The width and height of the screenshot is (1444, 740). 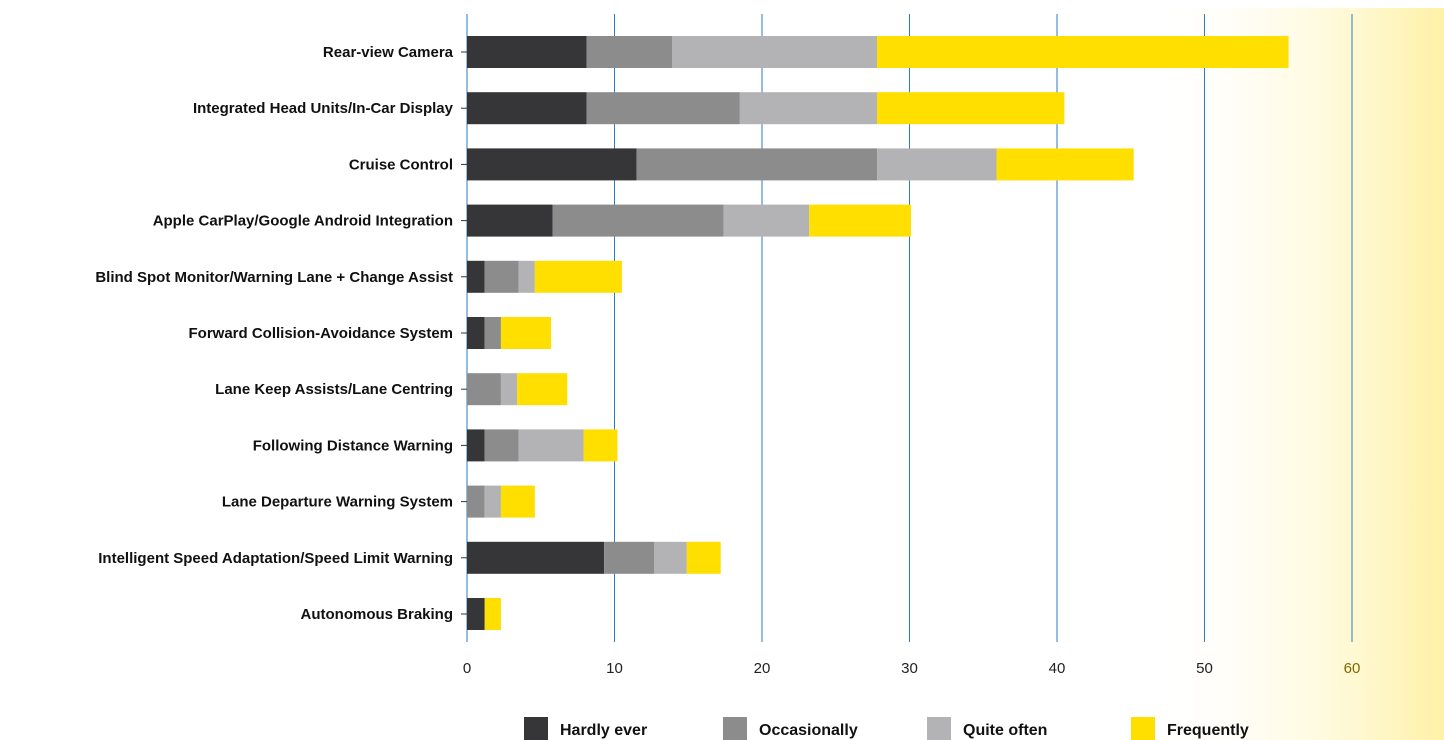 I want to click on legend-swatch-quite-often, so click(x=939, y=728).